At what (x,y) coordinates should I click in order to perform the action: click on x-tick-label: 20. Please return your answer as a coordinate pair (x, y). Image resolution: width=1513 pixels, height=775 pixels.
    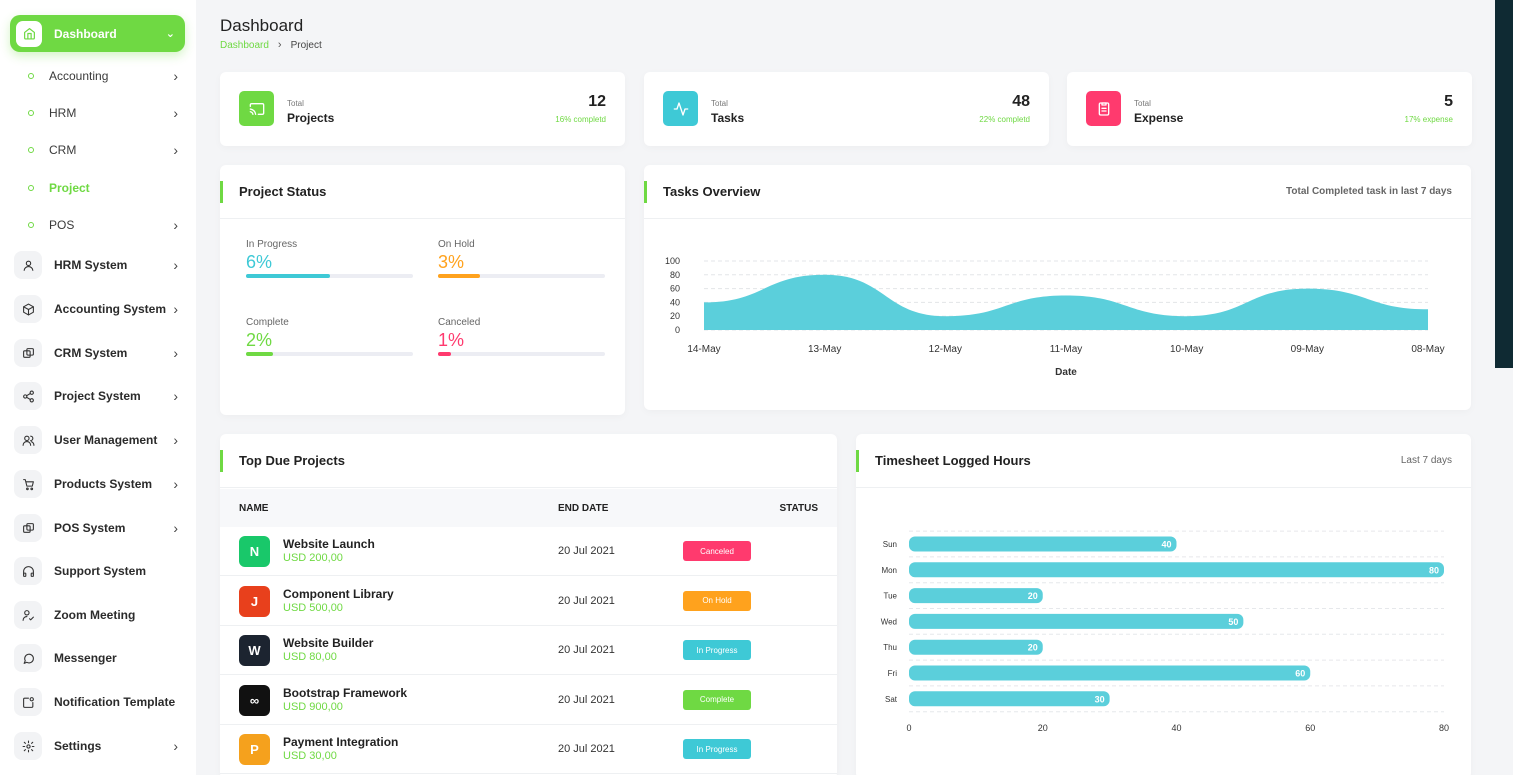
    Looking at the image, I should click on (1043, 728).